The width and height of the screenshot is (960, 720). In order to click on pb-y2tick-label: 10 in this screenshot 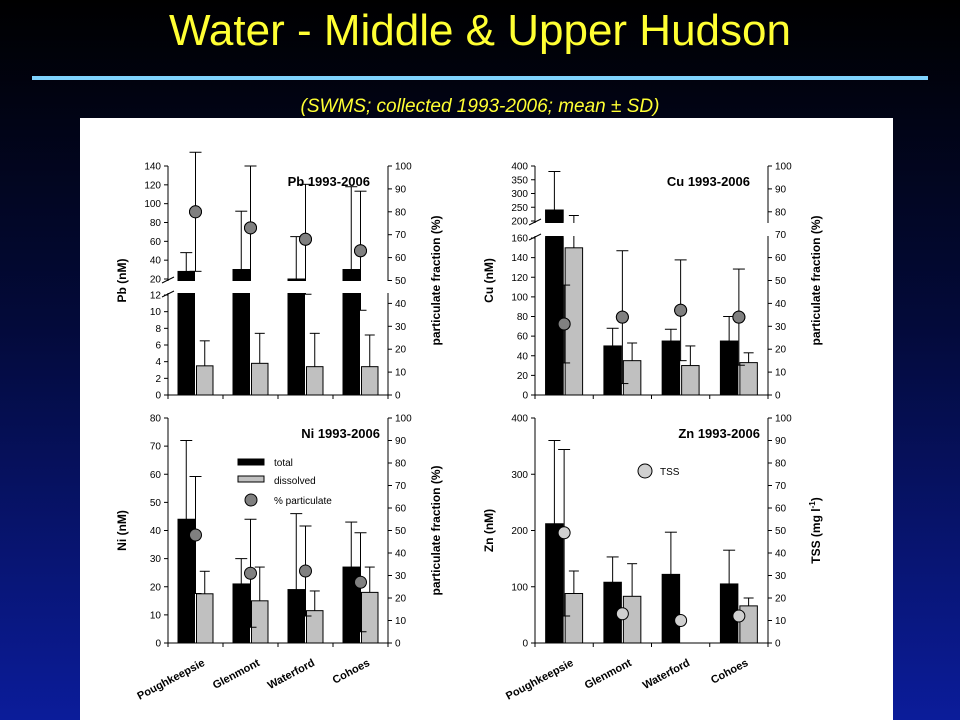, I will do `click(401, 373)`.